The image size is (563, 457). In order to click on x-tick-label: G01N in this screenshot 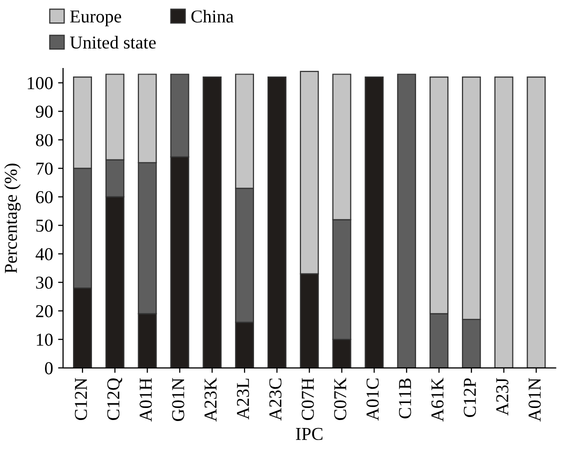, I will do `click(178, 399)`.